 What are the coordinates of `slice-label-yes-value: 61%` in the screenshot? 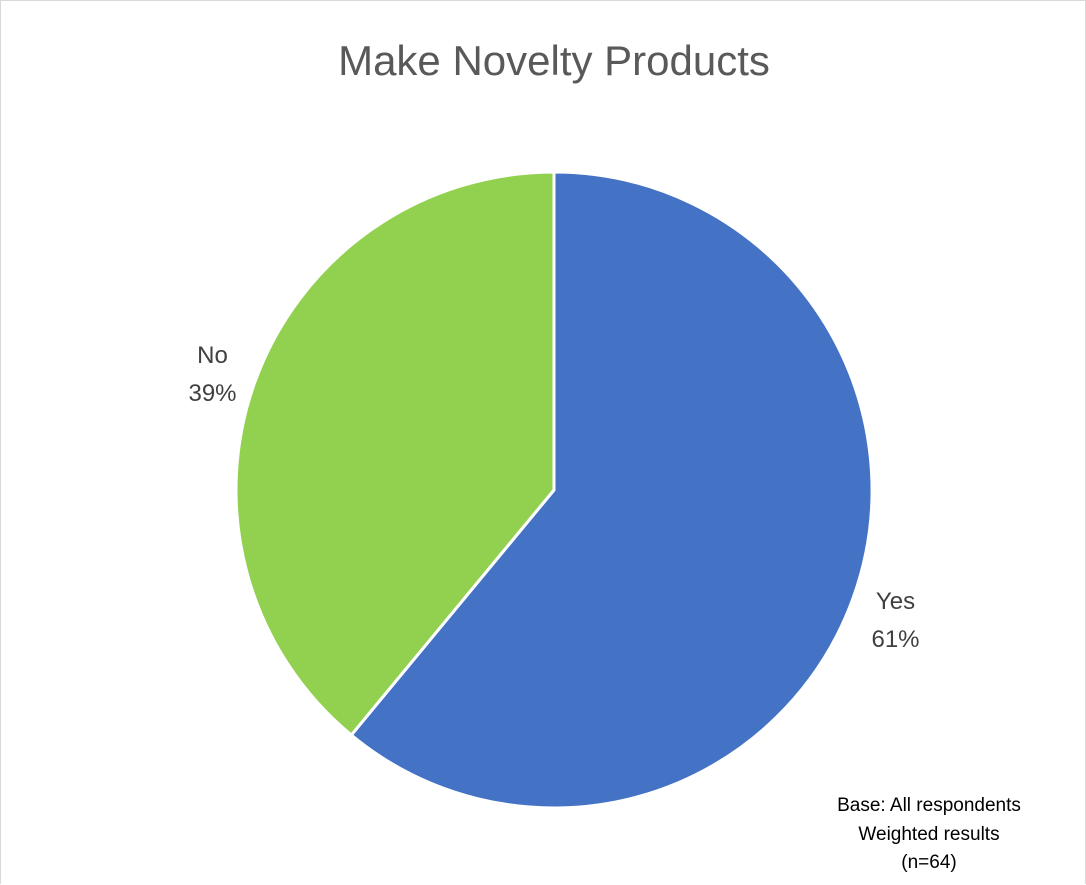 It's located at (895, 639).